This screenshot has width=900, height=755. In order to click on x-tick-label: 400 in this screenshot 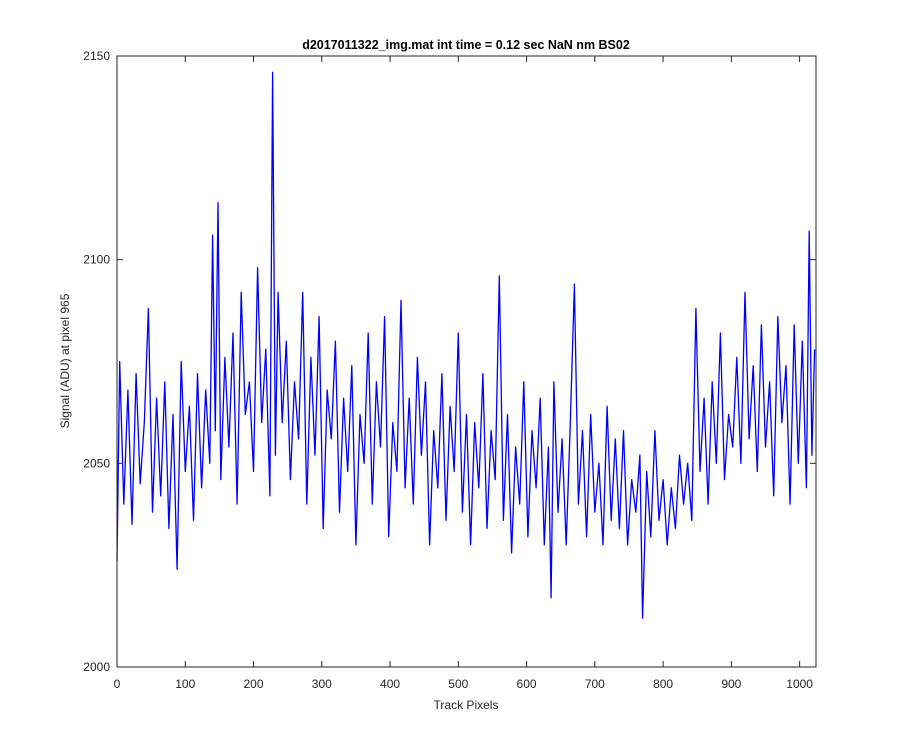, I will do `click(390, 684)`.